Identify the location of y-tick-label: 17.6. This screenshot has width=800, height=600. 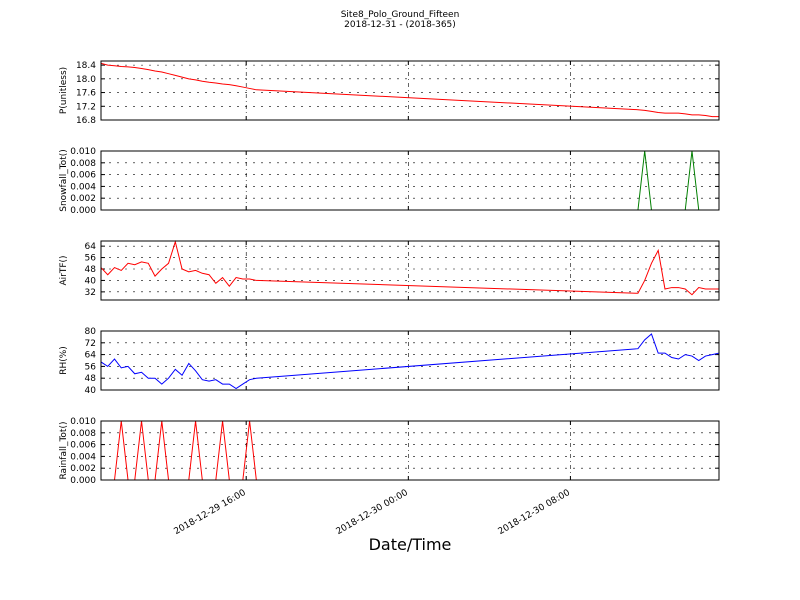
(86, 94).